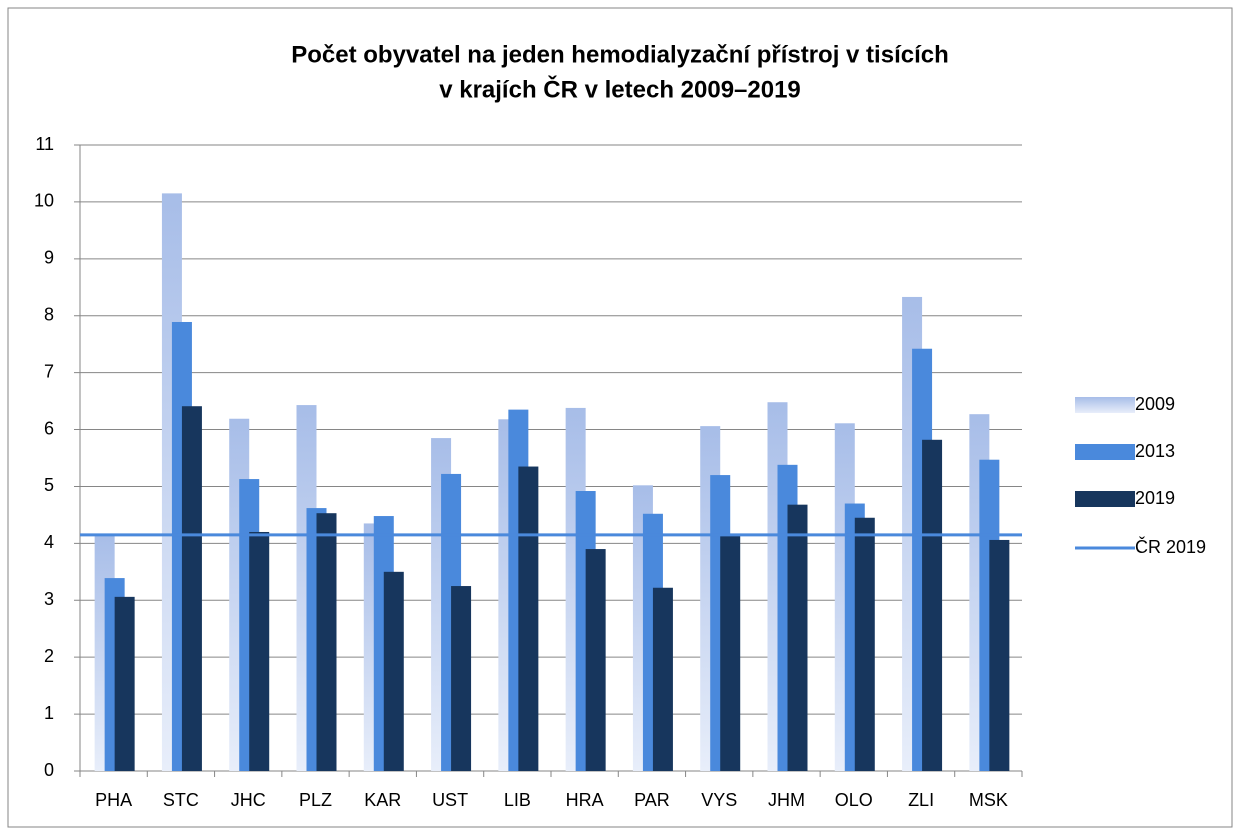 The image size is (1241, 835). What do you see at coordinates (49, 485) in the screenshot?
I see `y-tick-label: 5` at bounding box center [49, 485].